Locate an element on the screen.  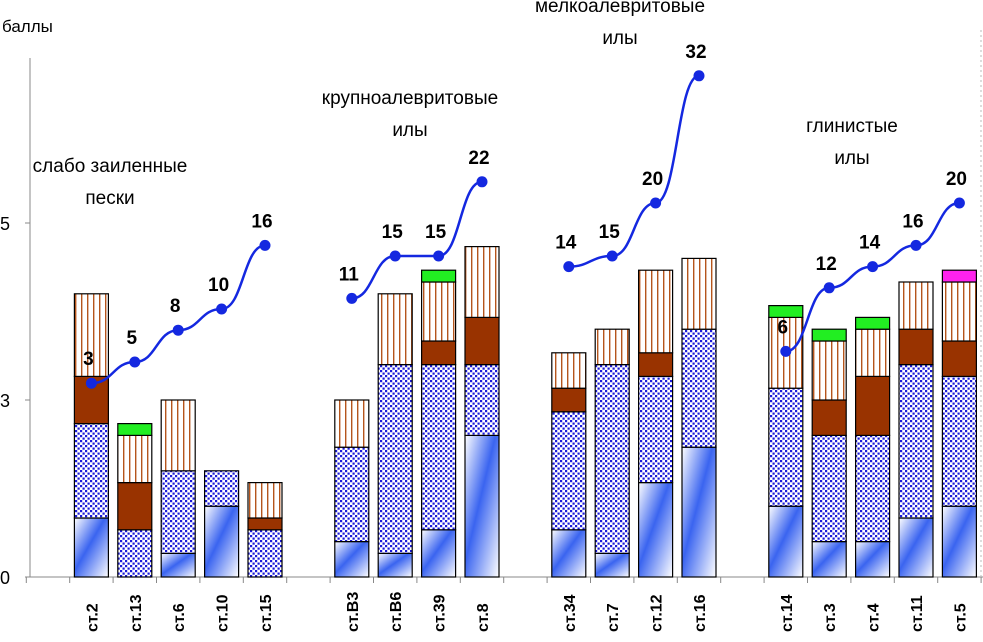
x-tick-label: ст.11 is located at coordinates (917, 613).